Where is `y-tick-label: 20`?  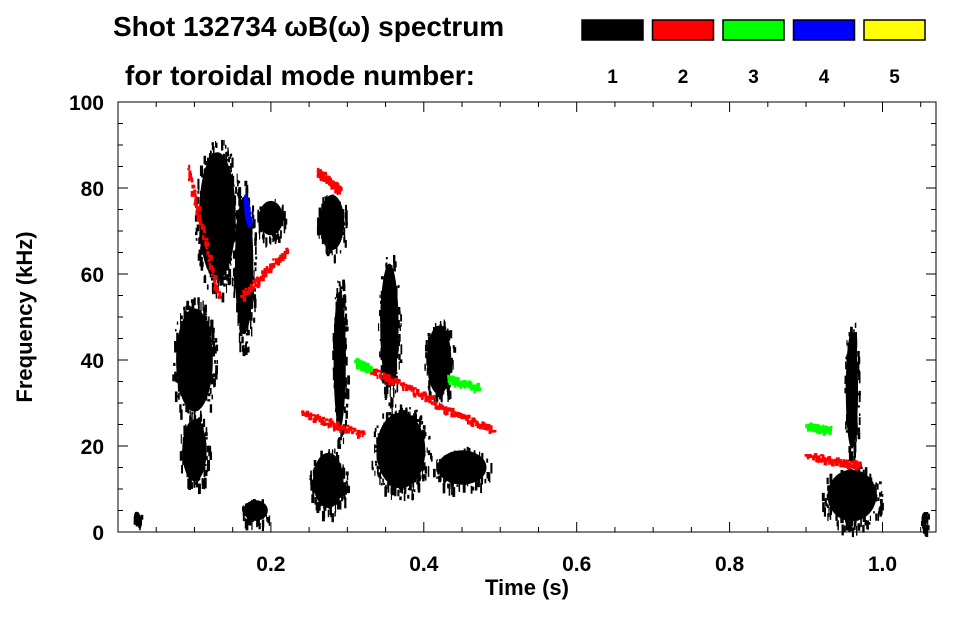
y-tick-label: 20 is located at coordinates (92, 447).